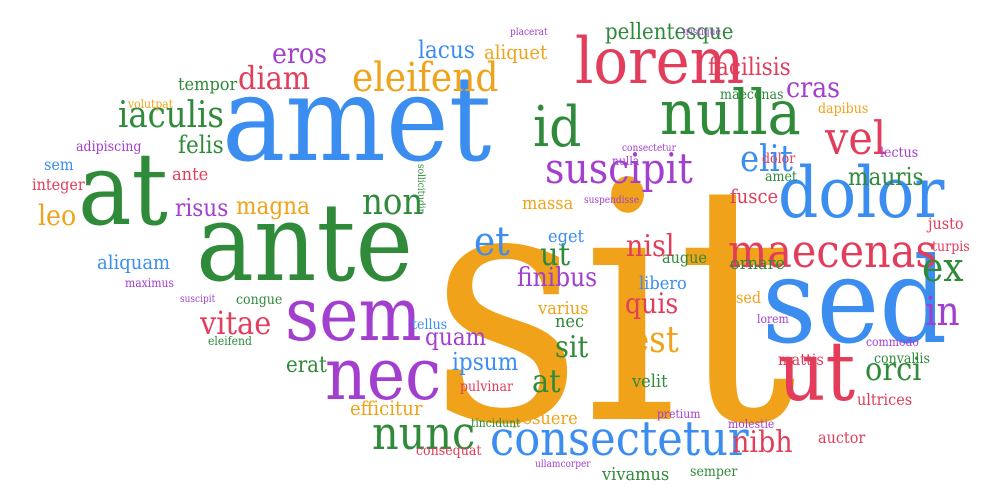  Describe the element at coordinates (492, 242) in the screenshot. I see `cloud-word: et` at that location.